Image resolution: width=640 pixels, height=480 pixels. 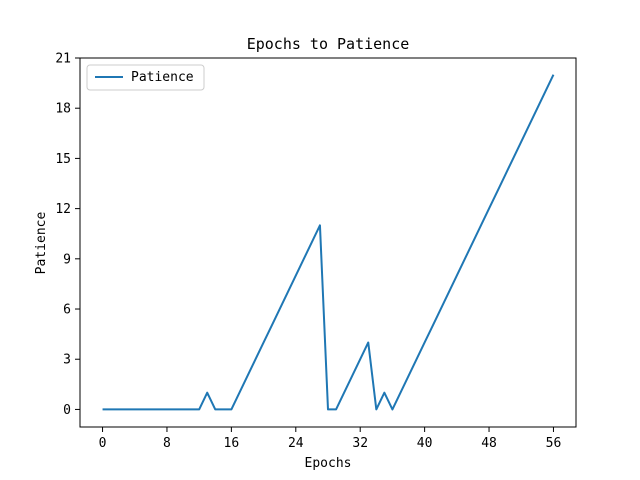 What do you see at coordinates (41, 243) in the screenshot?
I see `y-axis-label: Patience` at bounding box center [41, 243].